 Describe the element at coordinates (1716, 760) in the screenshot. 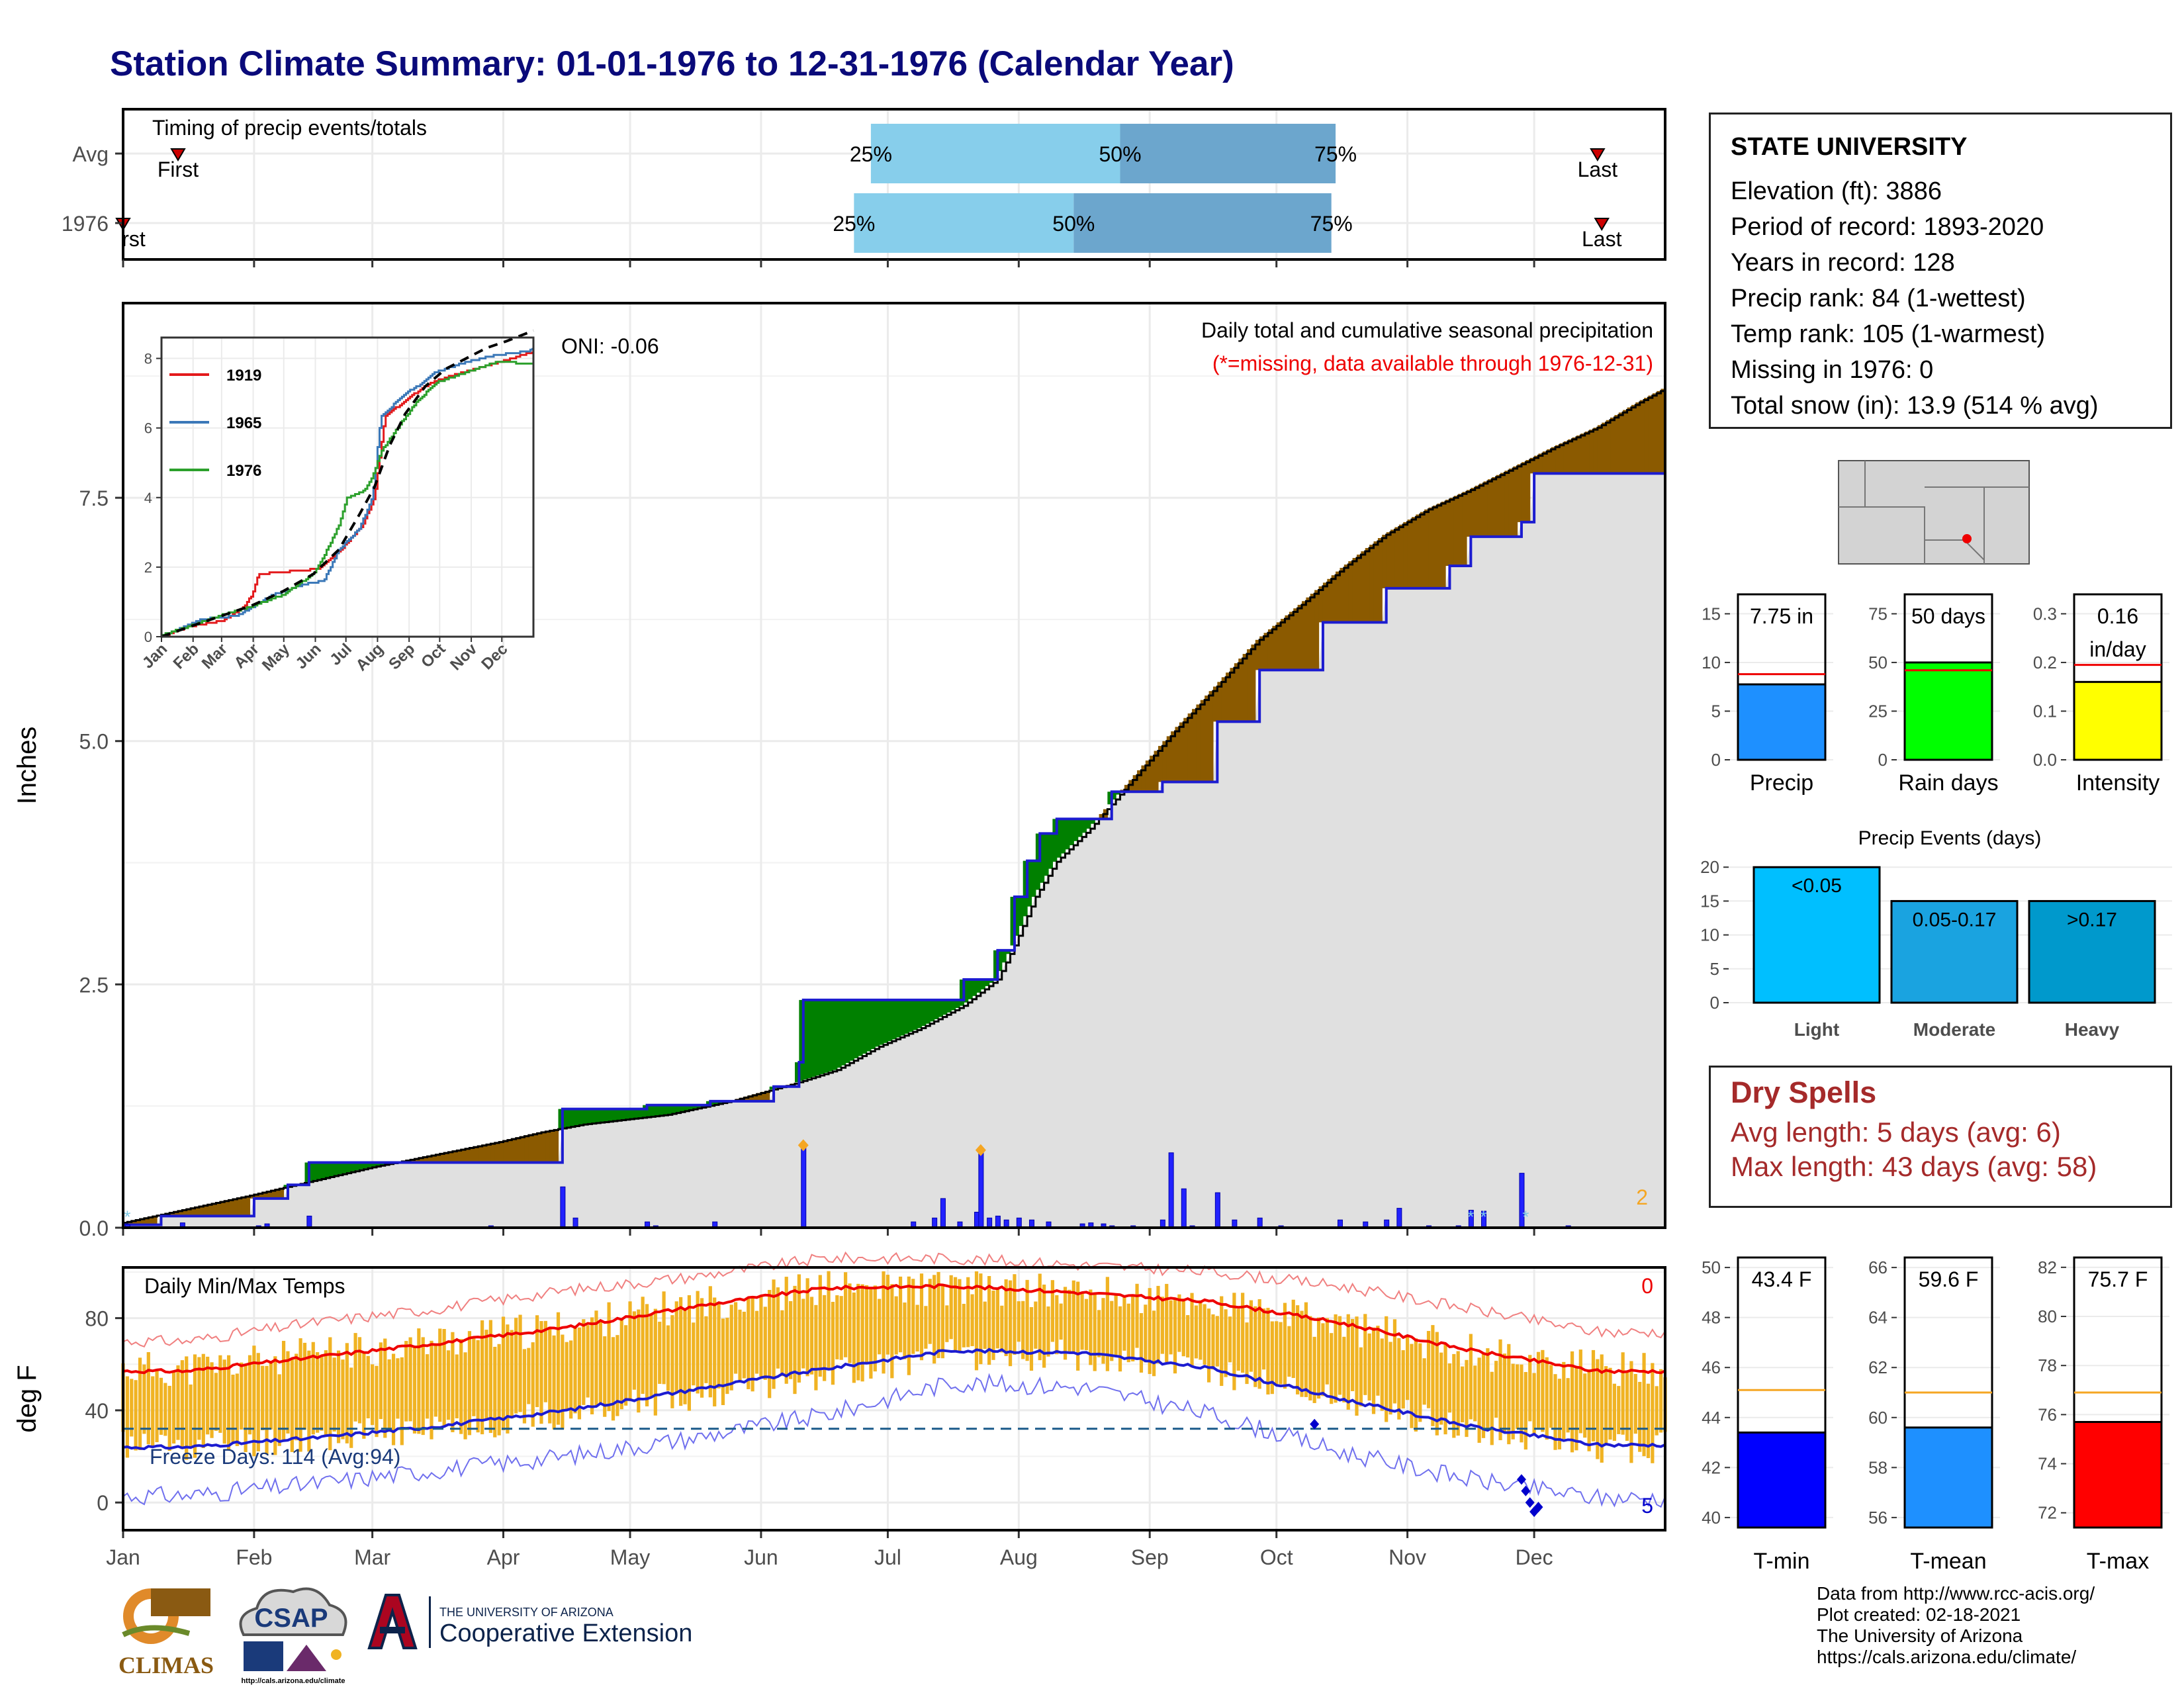

I see `totals-precip-ytick-label: 0` at that location.